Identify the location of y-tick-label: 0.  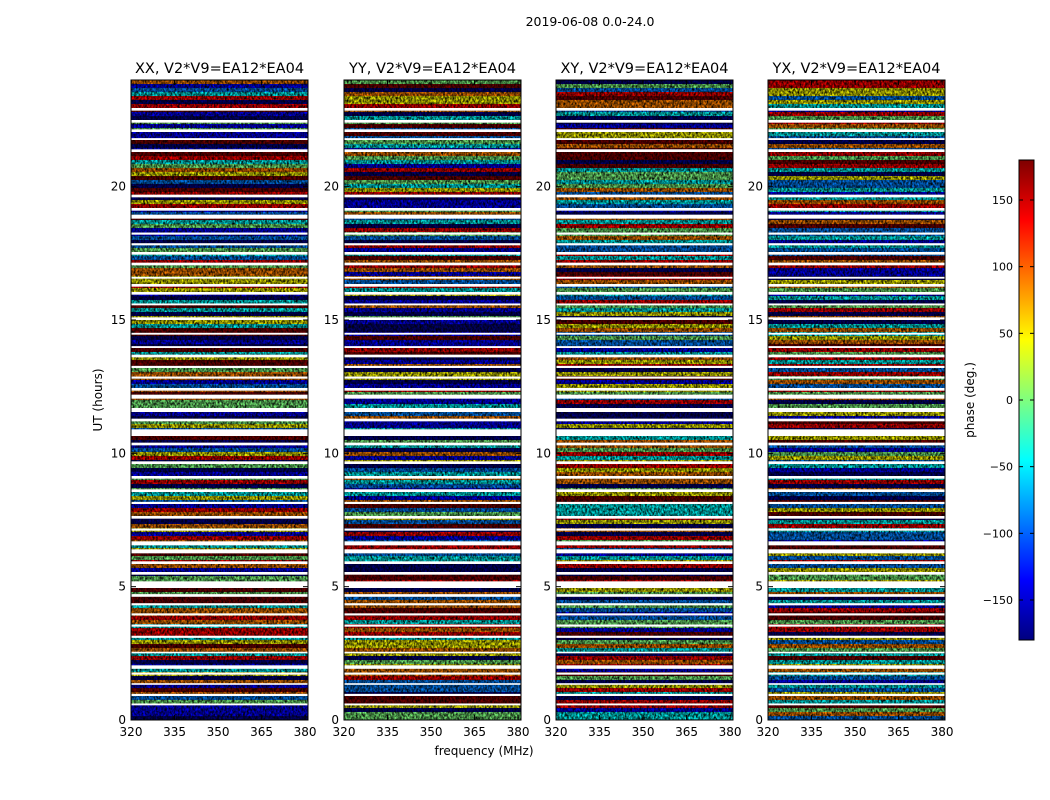
(547, 720).